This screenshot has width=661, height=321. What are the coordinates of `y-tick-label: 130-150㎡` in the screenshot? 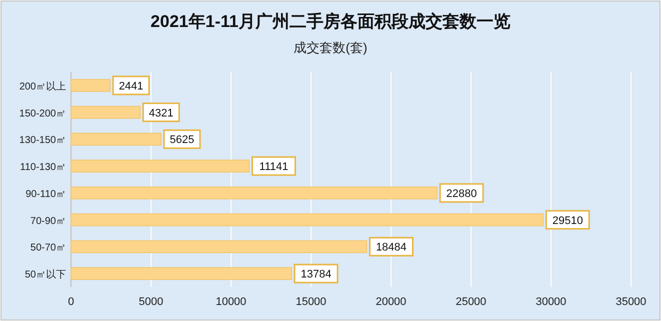 It's located at (42, 140).